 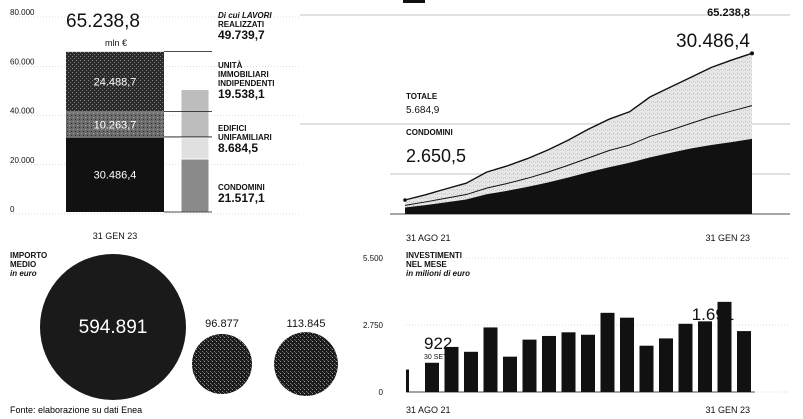 What do you see at coordinates (422, 96) in the screenshot?
I see `series-name-totale: TOTALE` at bounding box center [422, 96].